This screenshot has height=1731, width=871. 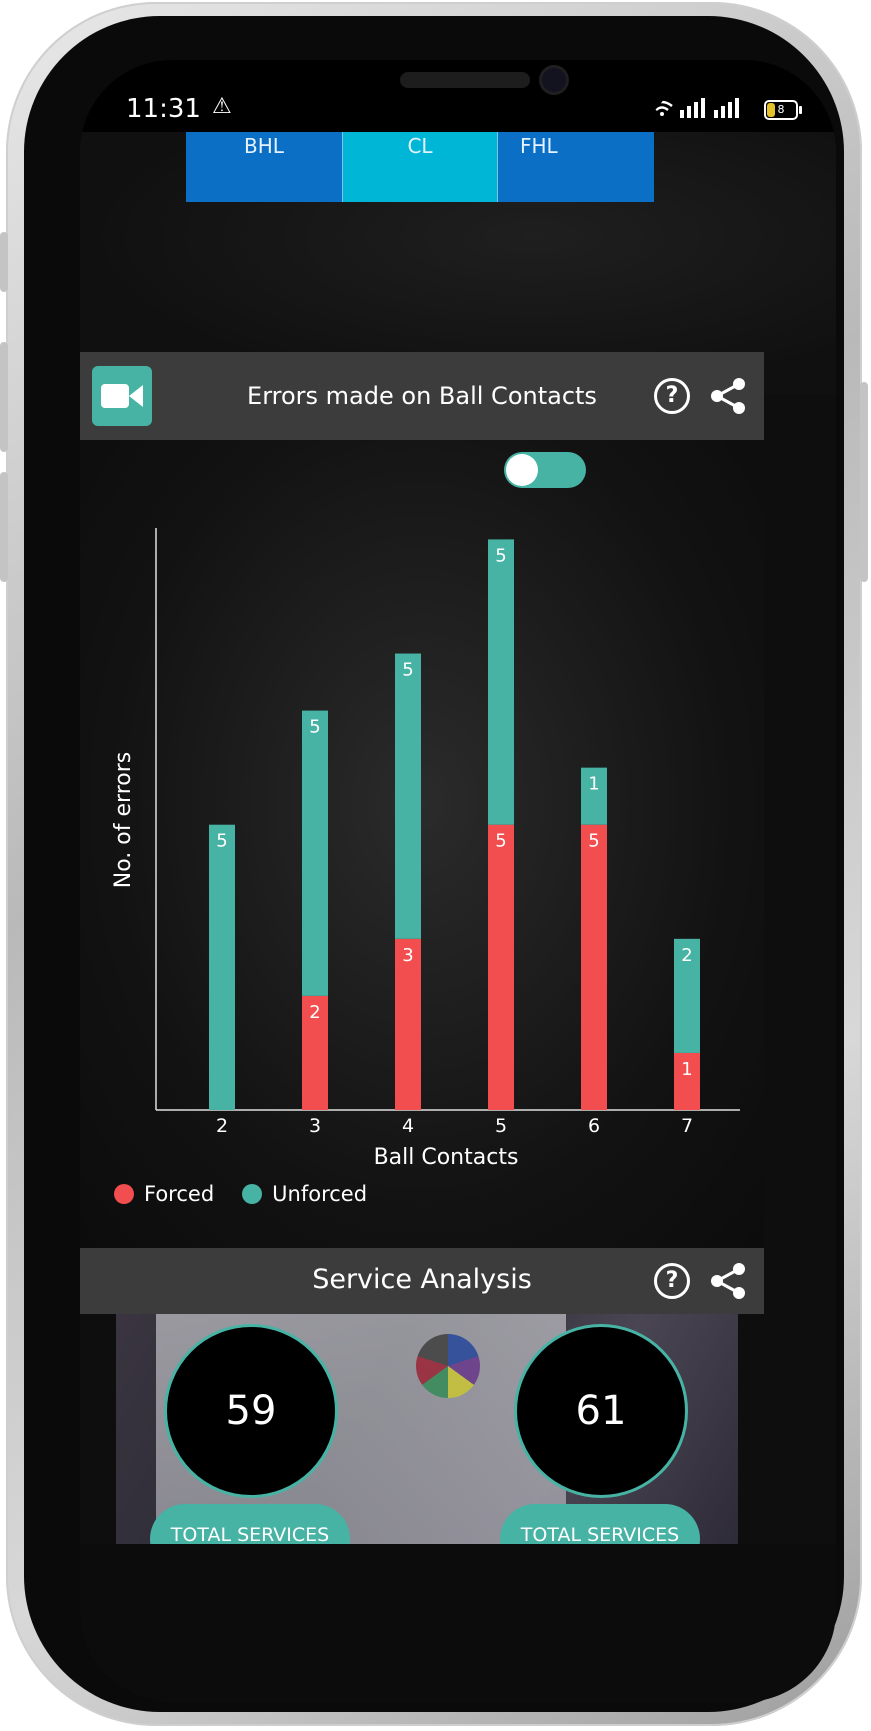 What do you see at coordinates (222, 1126) in the screenshot?
I see `x-tick-label: 2` at bounding box center [222, 1126].